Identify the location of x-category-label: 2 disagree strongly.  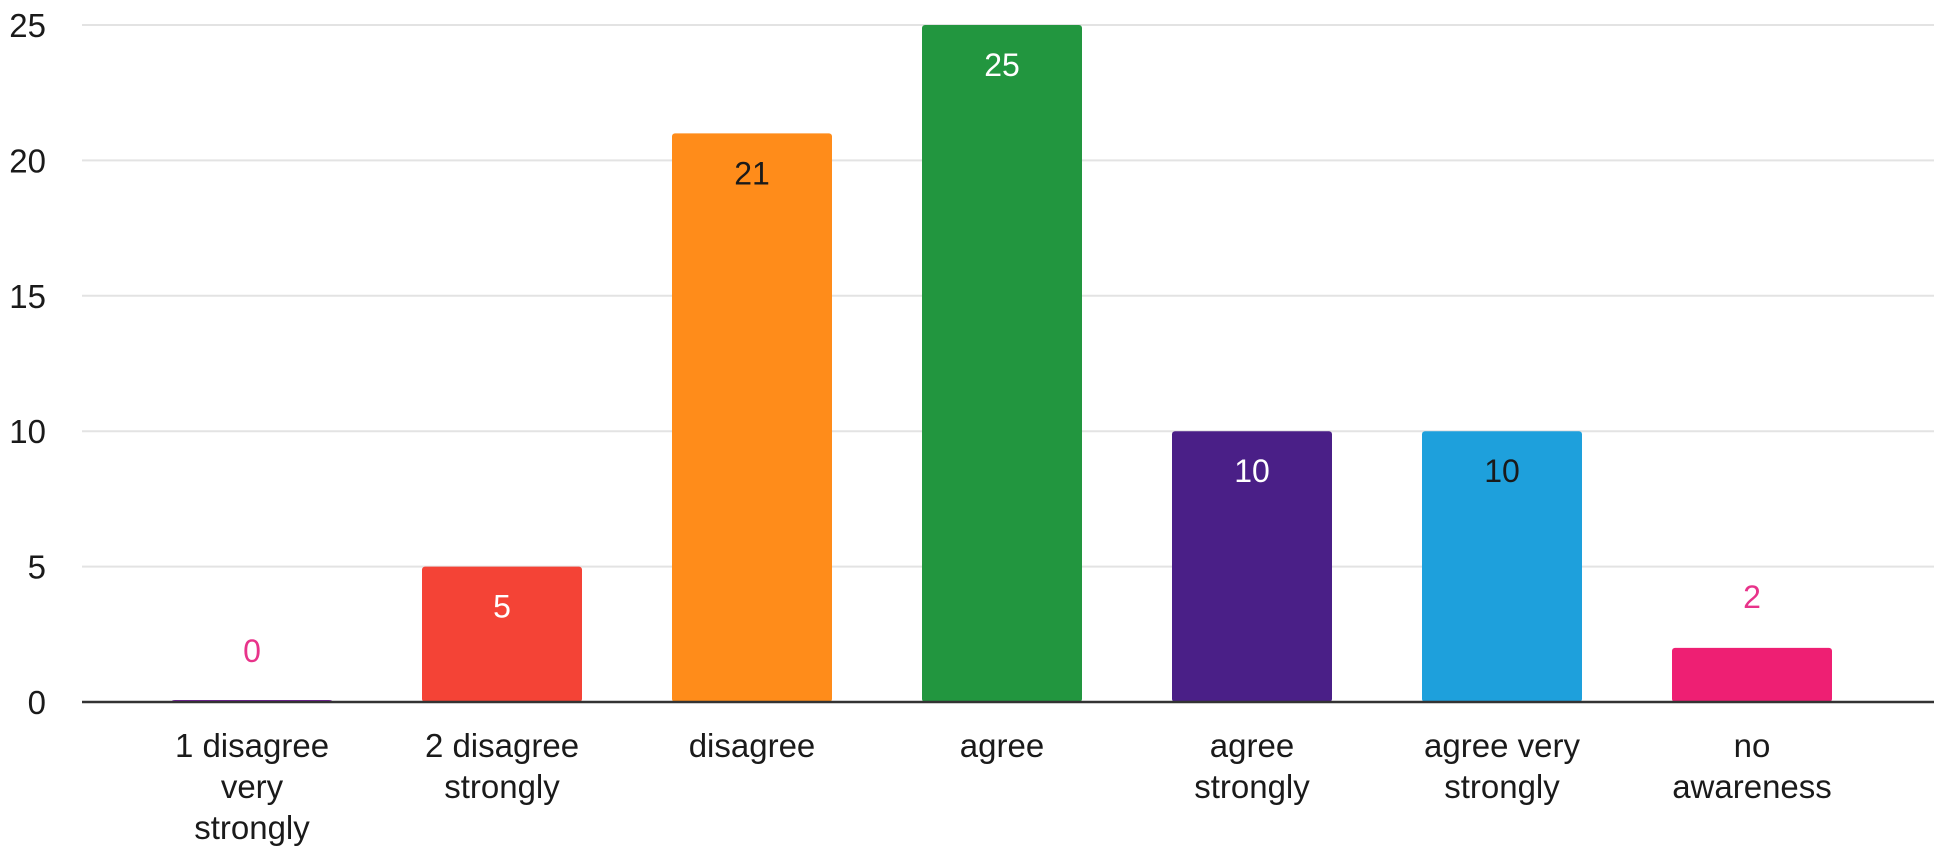
(502, 766).